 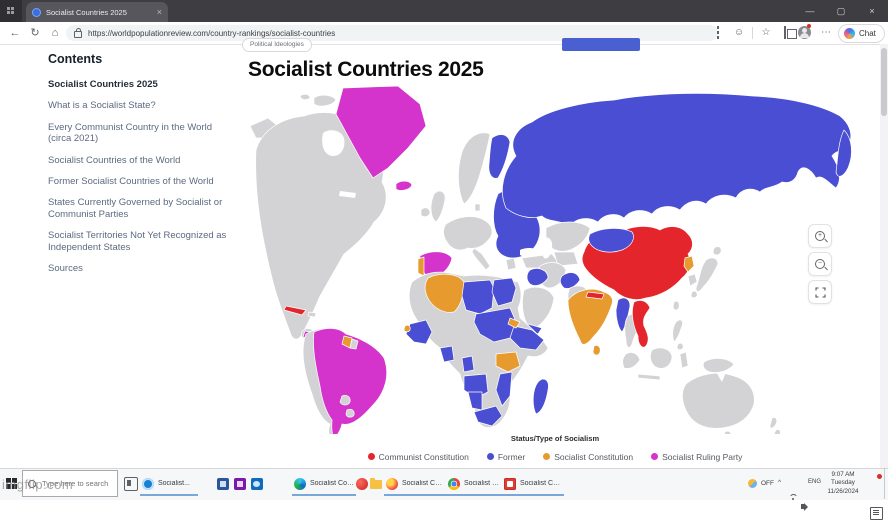 What do you see at coordinates (706, 272) in the screenshot?
I see `region-japan` at bounding box center [706, 272].